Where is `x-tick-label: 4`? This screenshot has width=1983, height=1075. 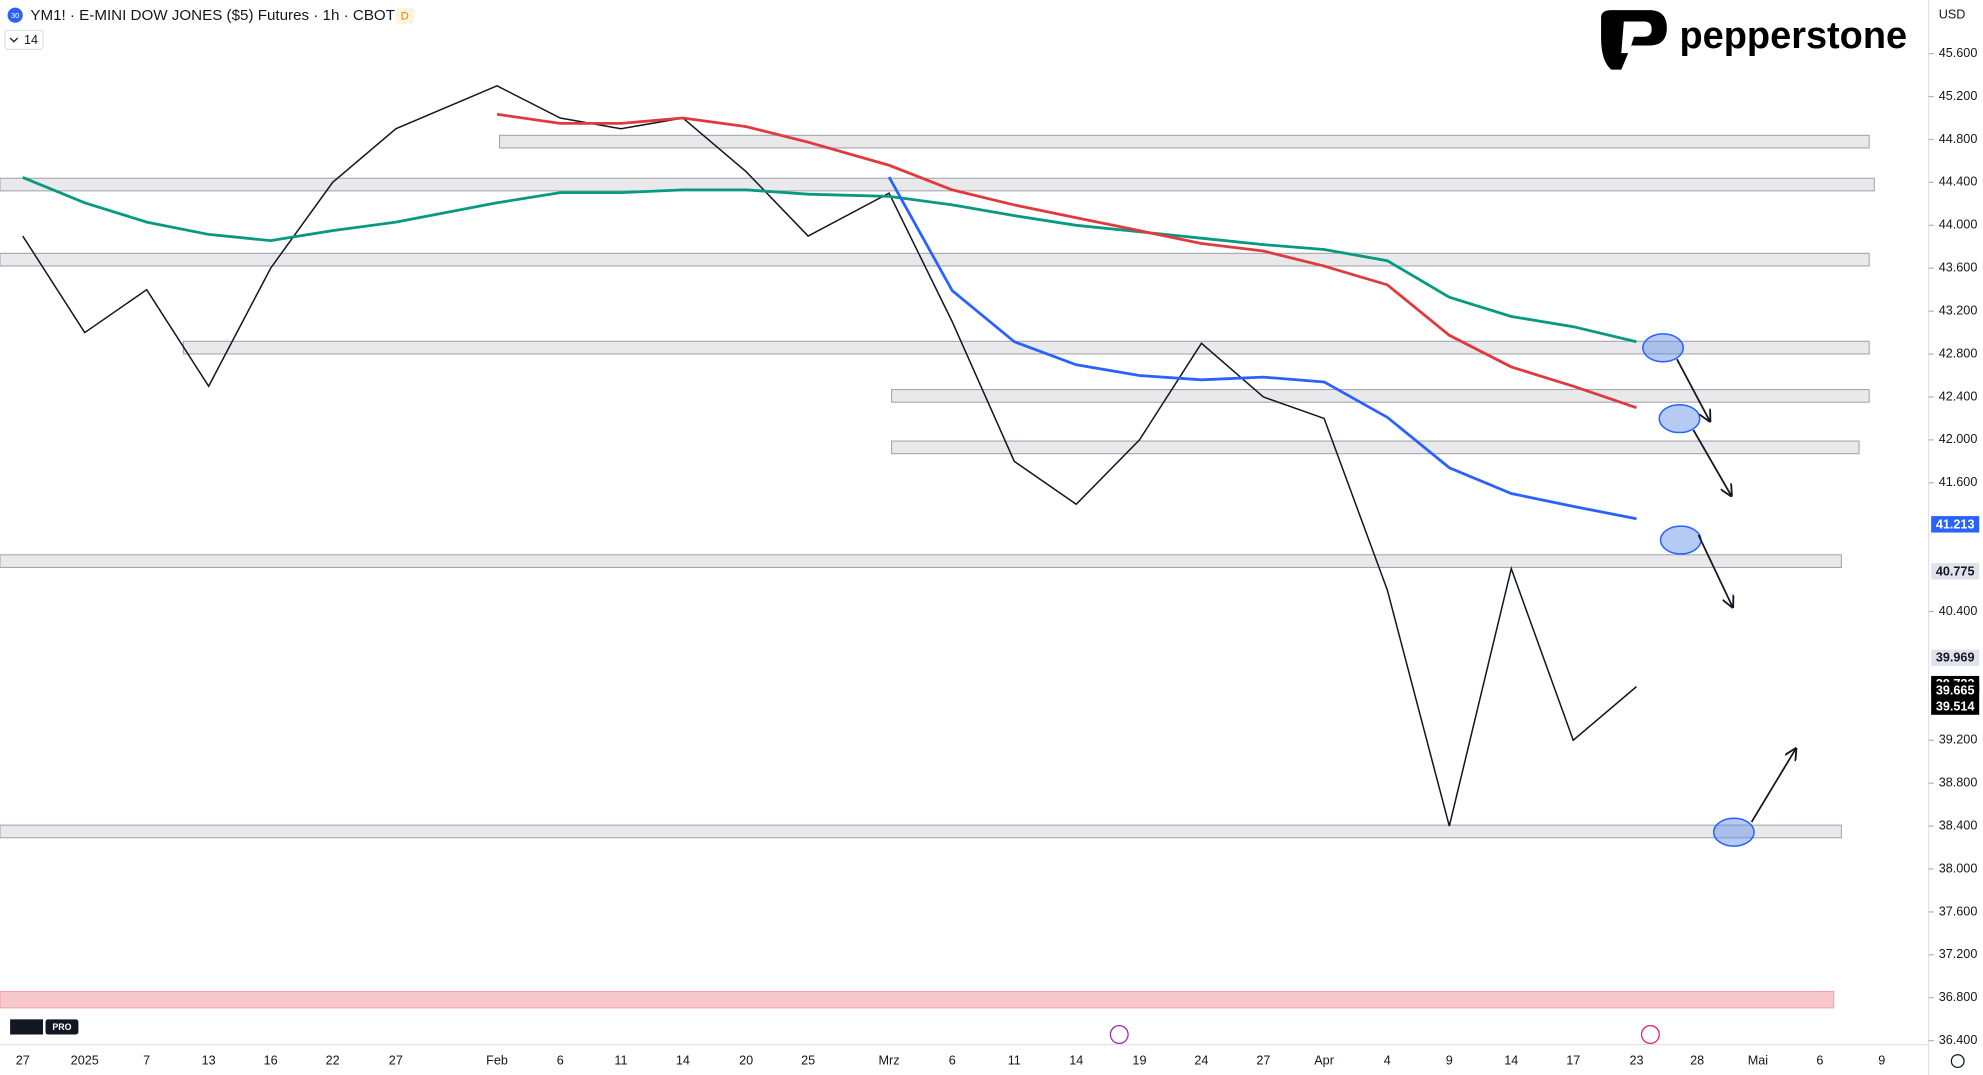
x-tick-label: 4 is located at coordinates (1387, 1060).